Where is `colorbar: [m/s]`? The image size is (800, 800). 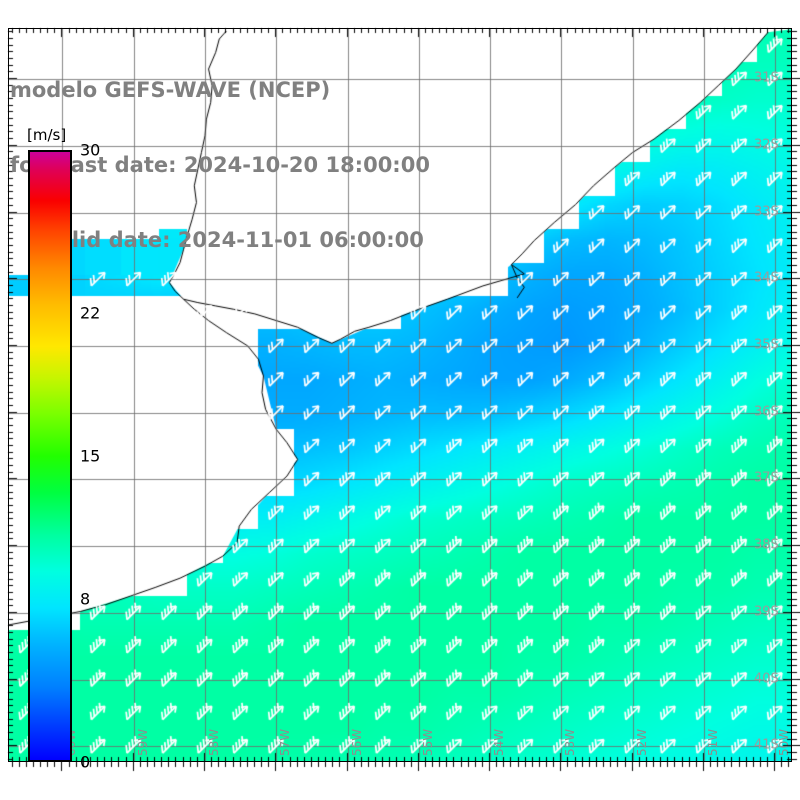
colorbar: [m/s] is located at coordinates (49, 444).